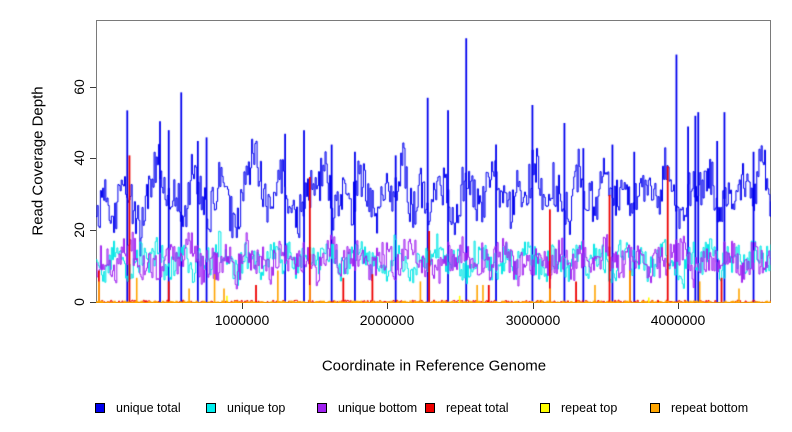  Describe the element at coordinates (79, 230) in the screenshot. I see `y-tick-label: 20` at that location.